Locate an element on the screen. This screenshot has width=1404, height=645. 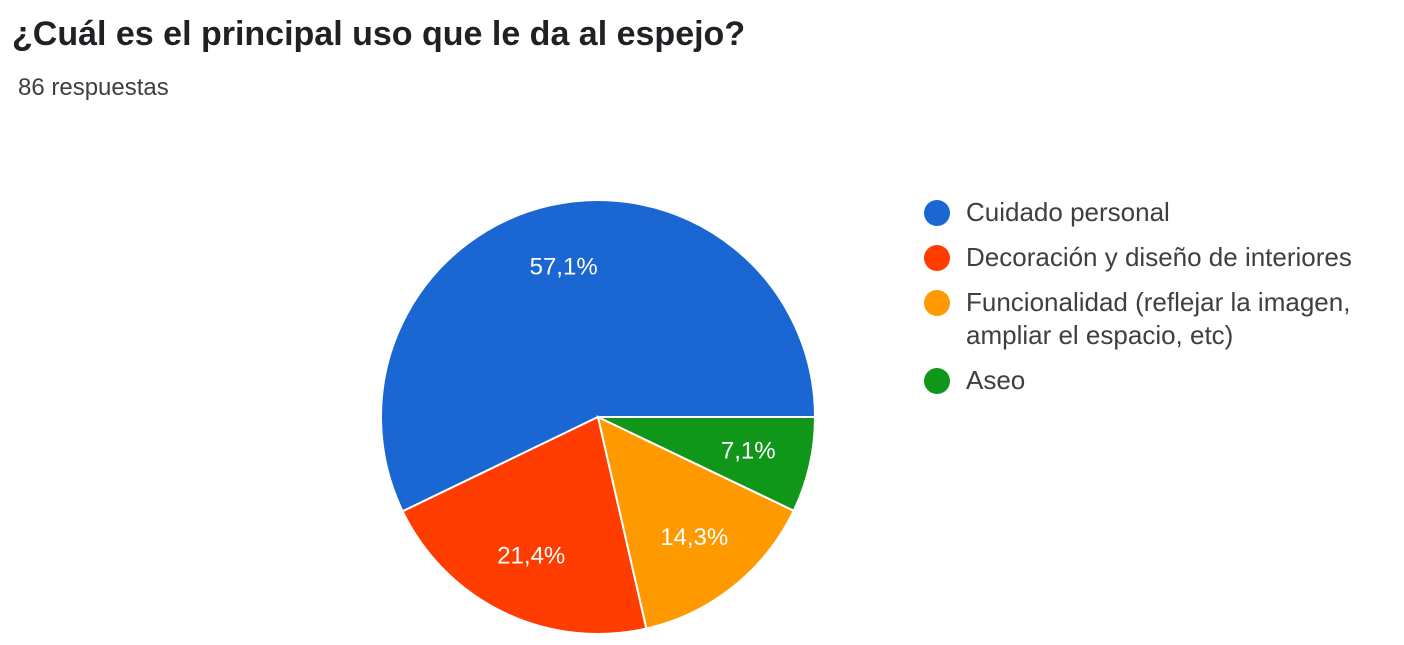
legend-label: Aseo is located at coordinates (996, 380).